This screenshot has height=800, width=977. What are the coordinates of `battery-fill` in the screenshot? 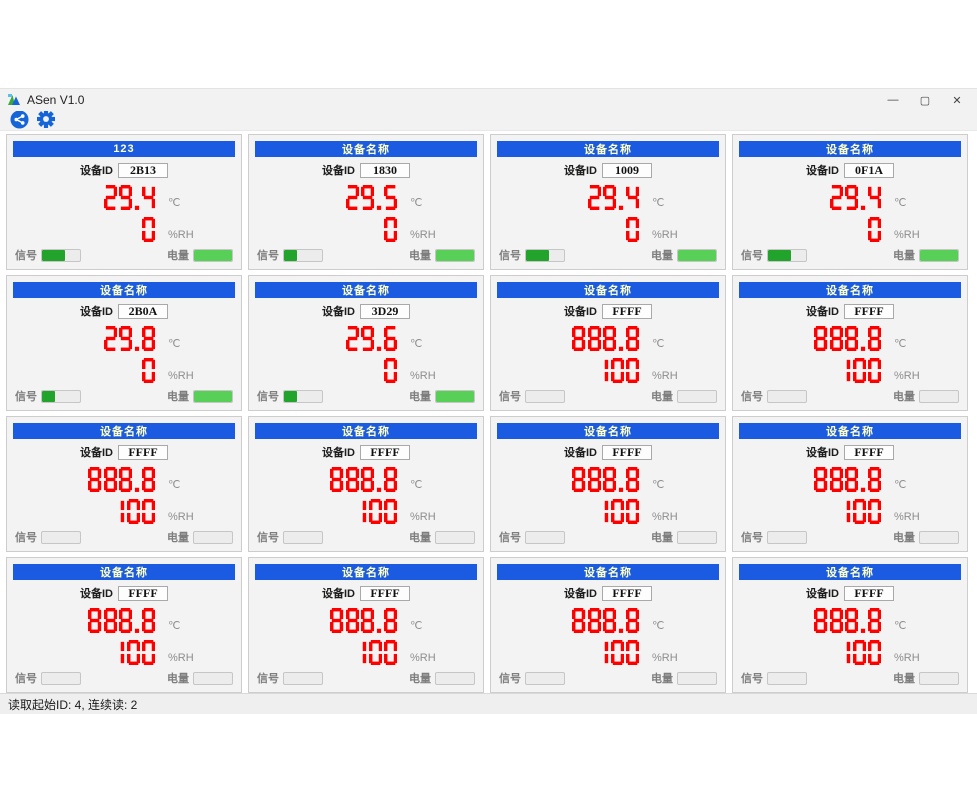 It's located at (213, 255).